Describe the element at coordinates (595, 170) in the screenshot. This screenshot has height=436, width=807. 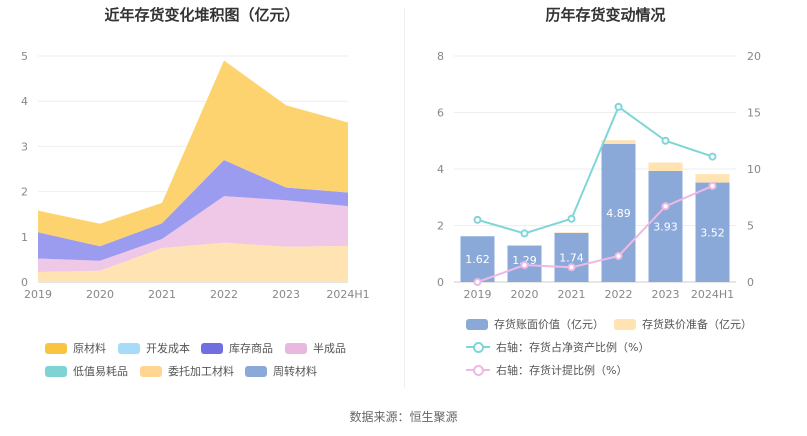
I see `line-net-asset-ratio` at that location.